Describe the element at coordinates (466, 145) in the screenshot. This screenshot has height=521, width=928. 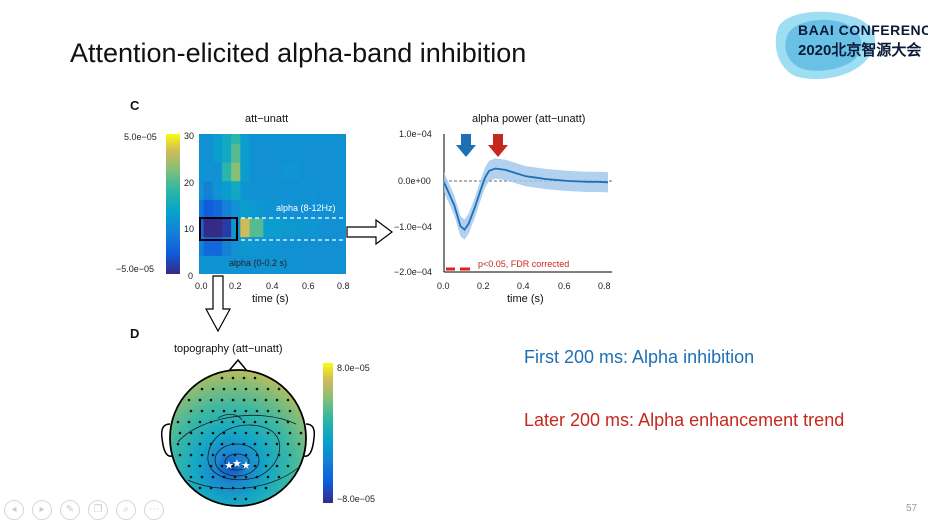
I see `blue-down-arrow-icon` at that location.